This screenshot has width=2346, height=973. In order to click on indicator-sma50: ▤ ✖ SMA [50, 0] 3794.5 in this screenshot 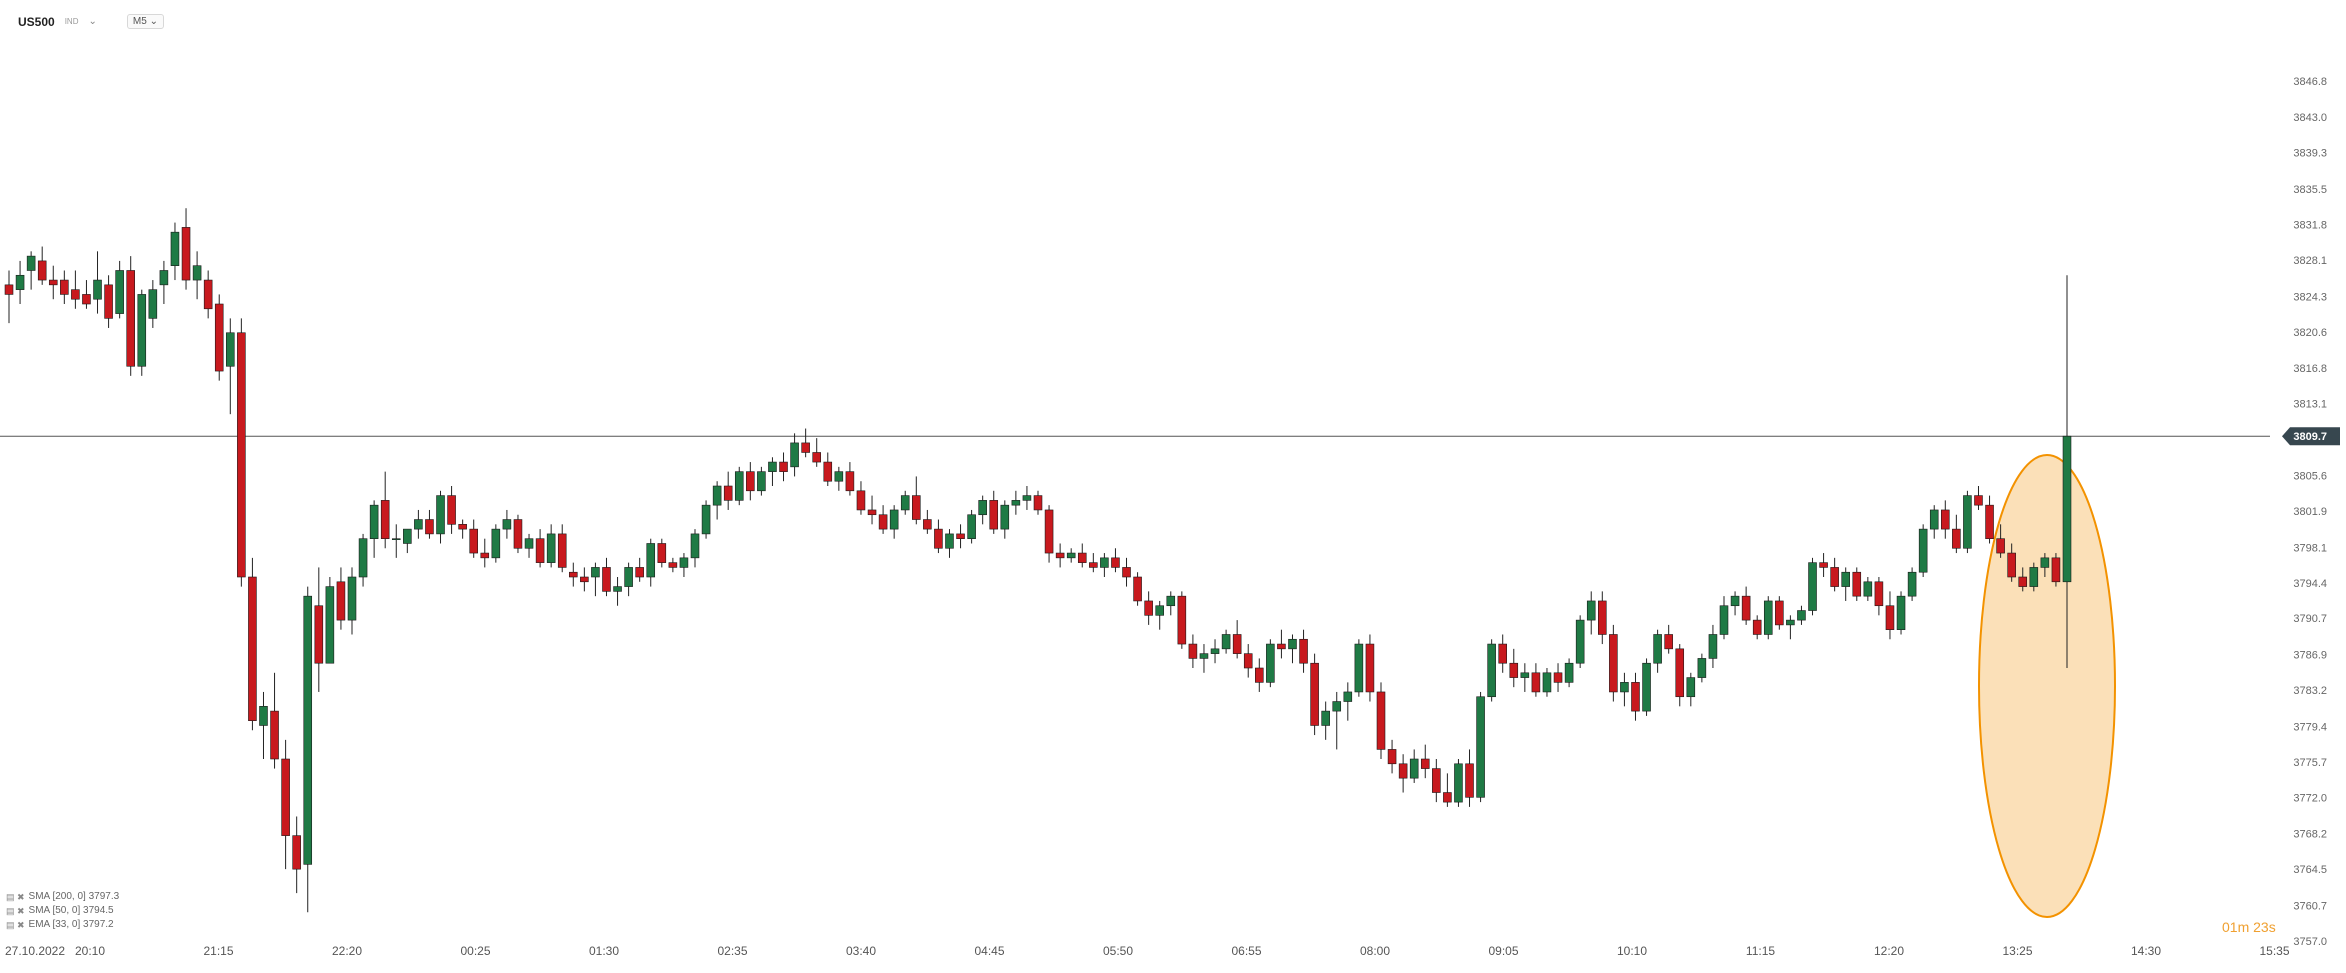, I will do `click(62, 911)`.